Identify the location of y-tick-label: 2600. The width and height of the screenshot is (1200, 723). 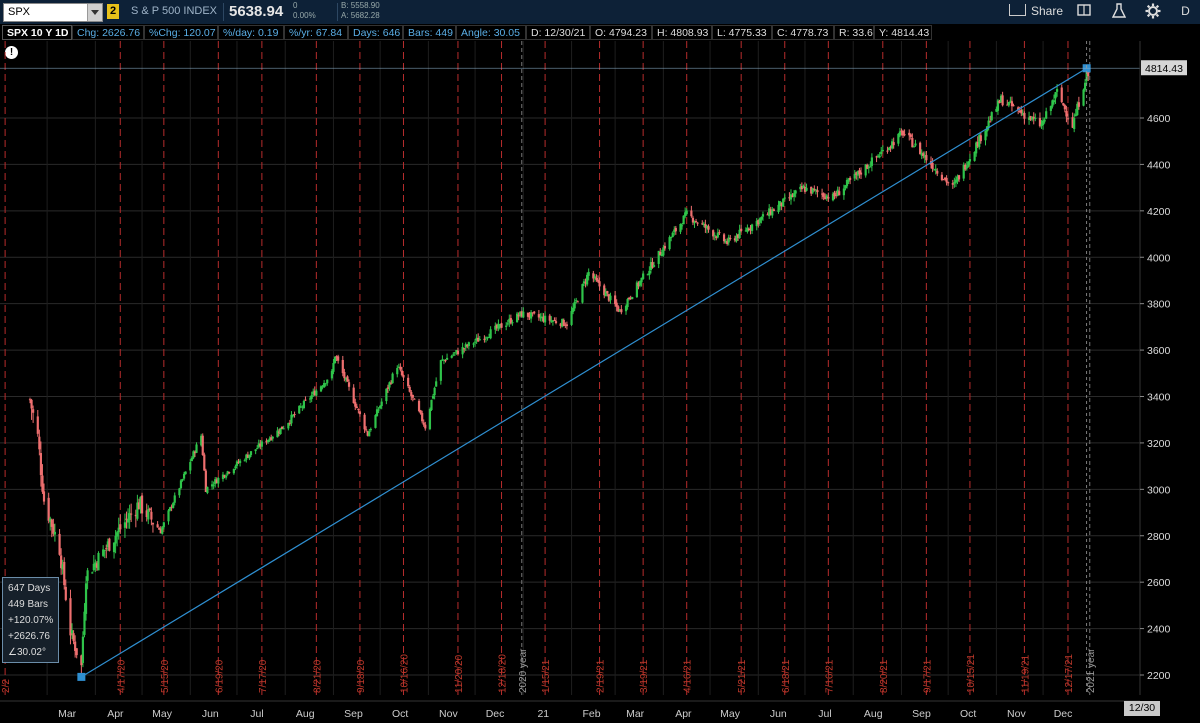
(1159, 583).